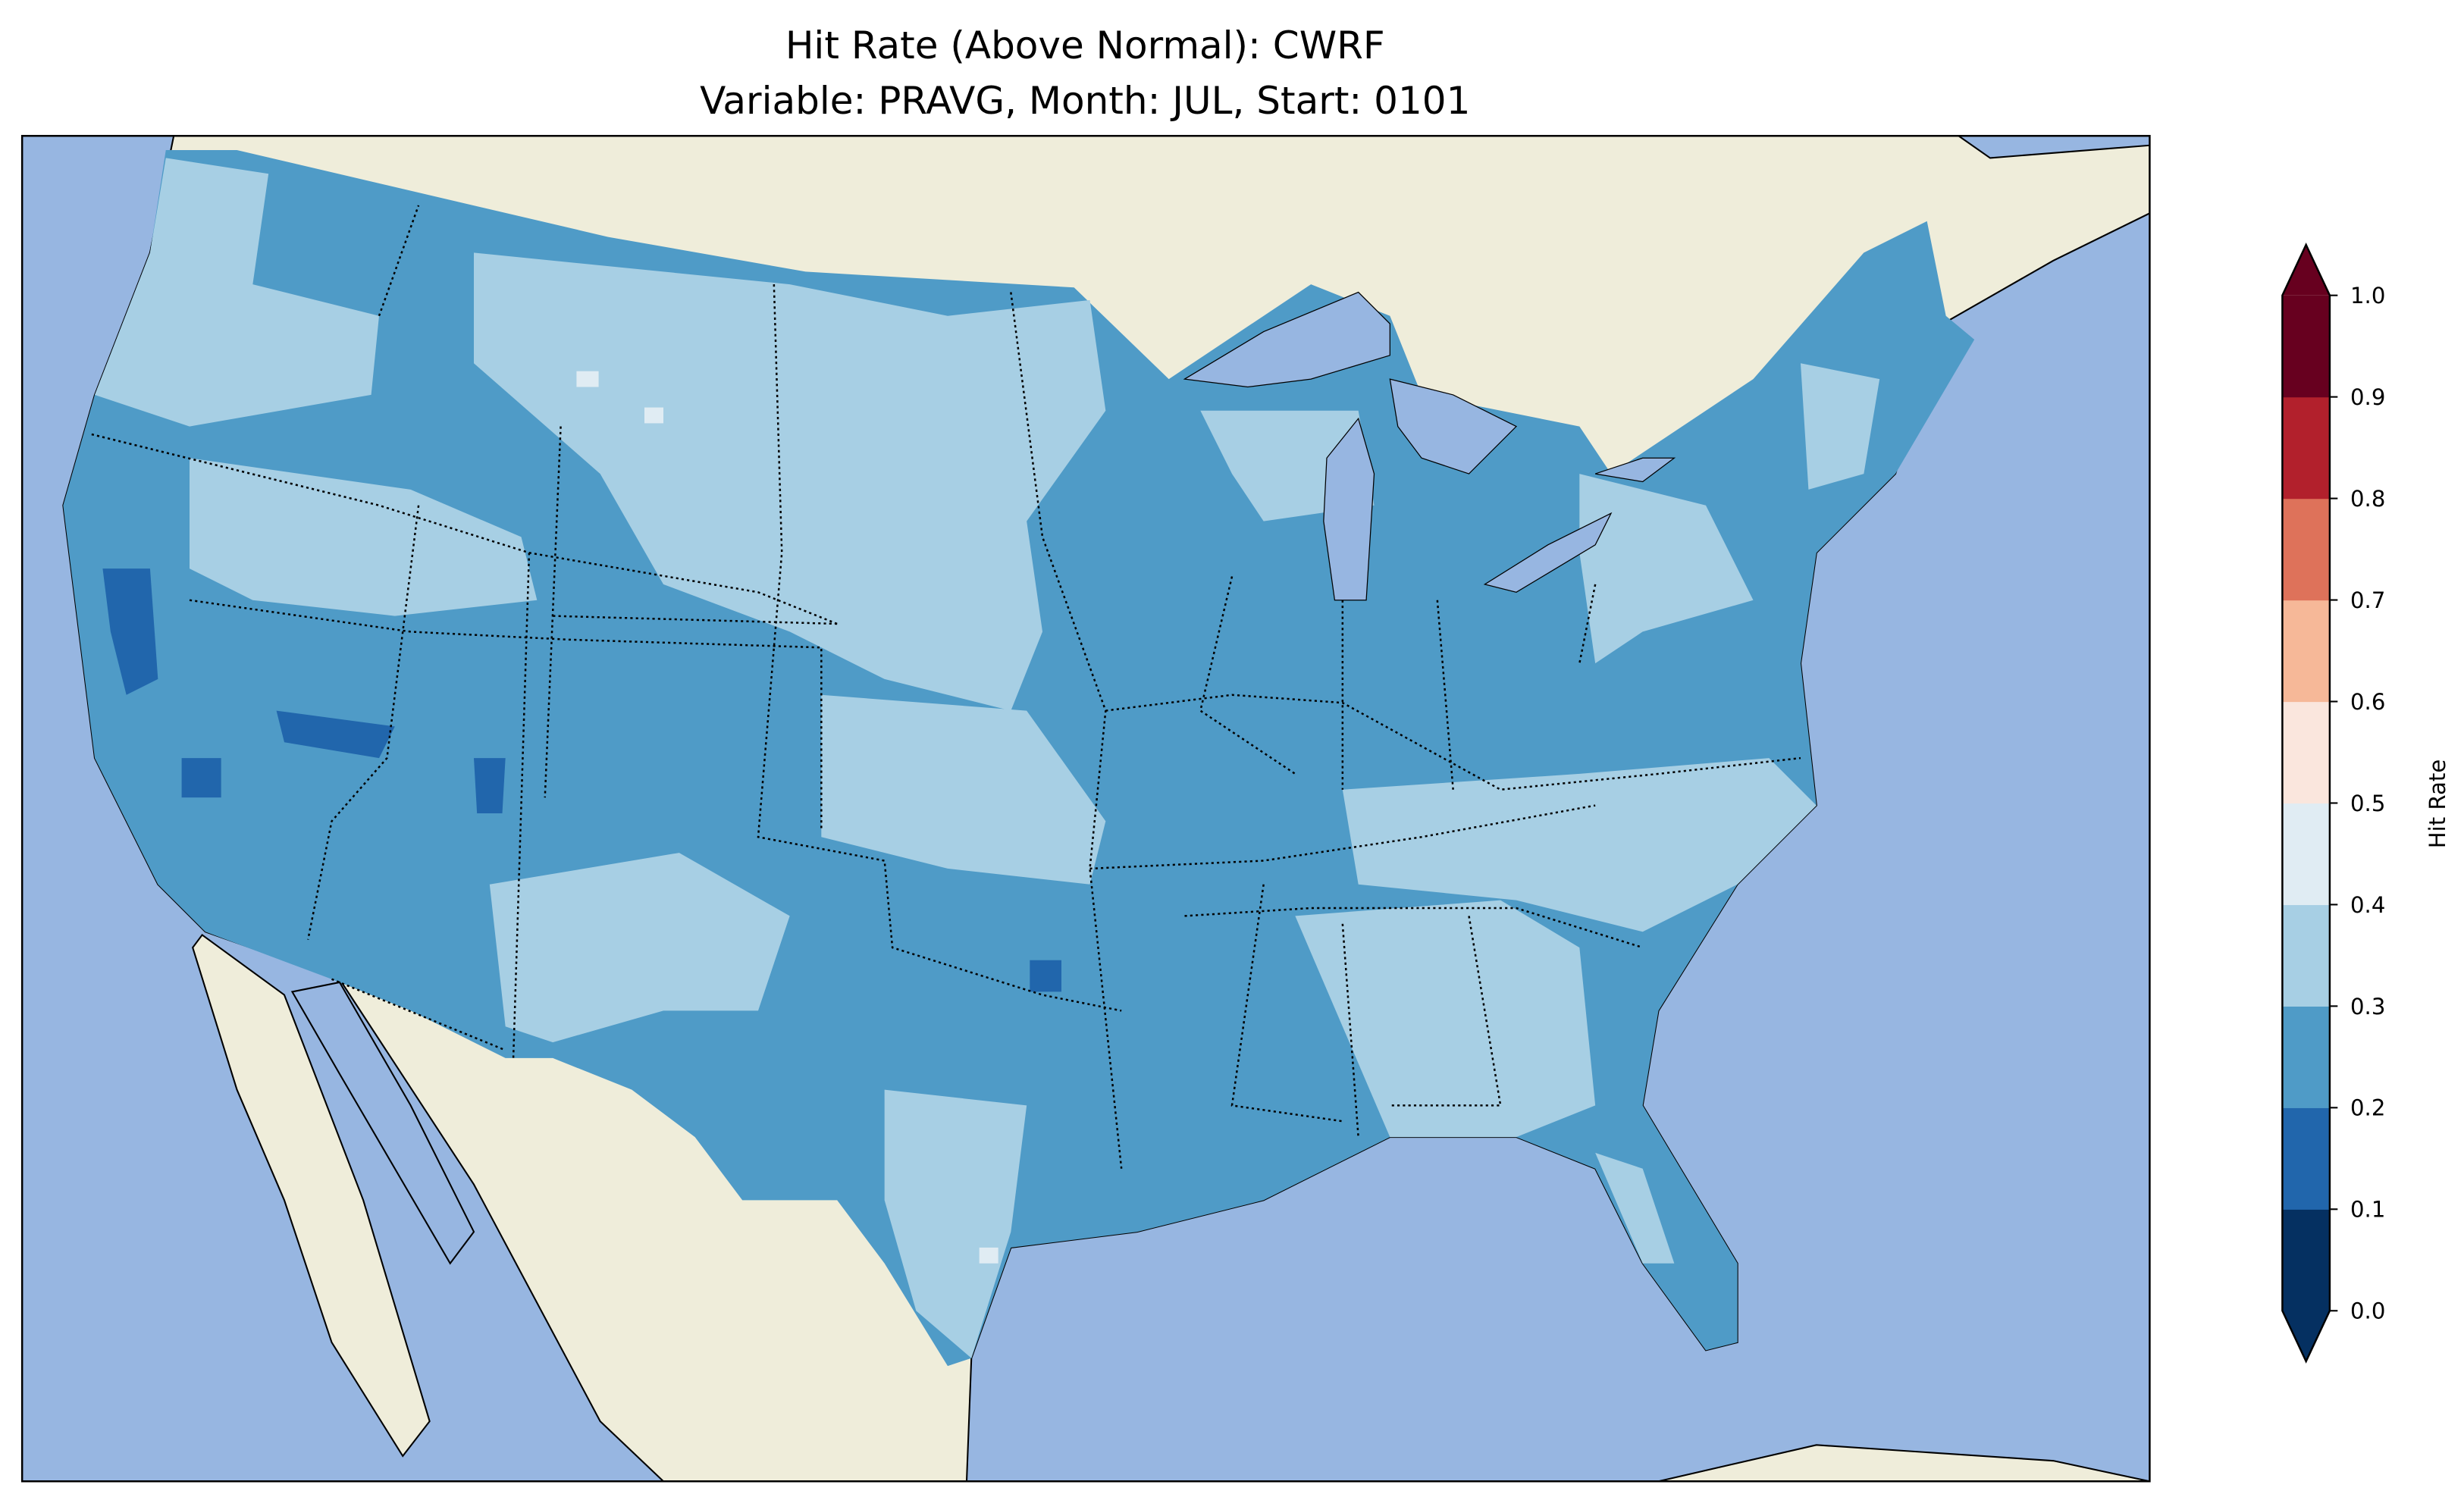 The height and width of the screenshot is (1494, 2464). What do you see at coordinates (2306, 270) in the screenshot?
I see `colorbar-extend-max` at bounding box center [2306, 270].